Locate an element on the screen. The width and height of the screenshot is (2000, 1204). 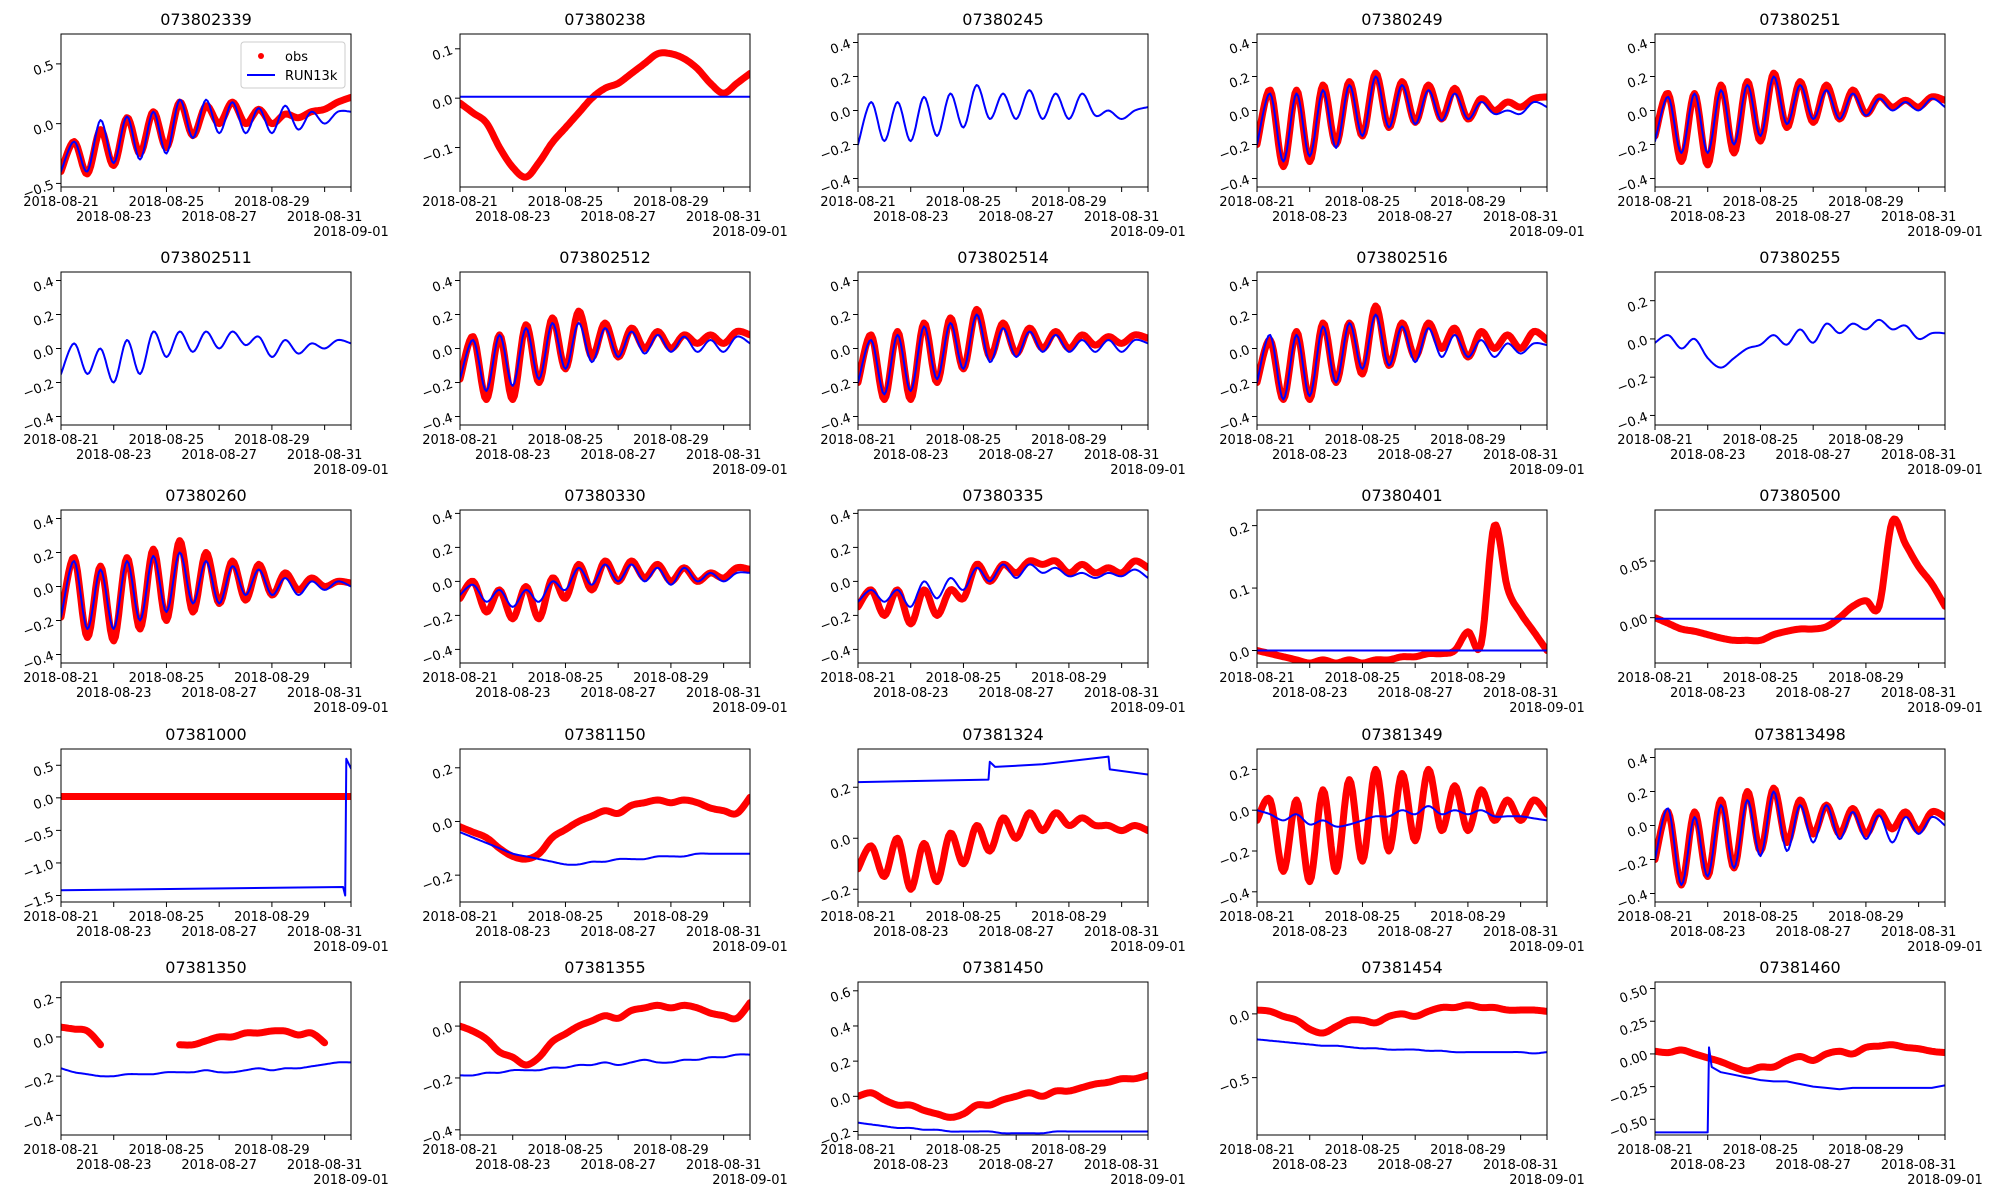
y-tick-label: −0.5 is located at coordinates (38, 837).